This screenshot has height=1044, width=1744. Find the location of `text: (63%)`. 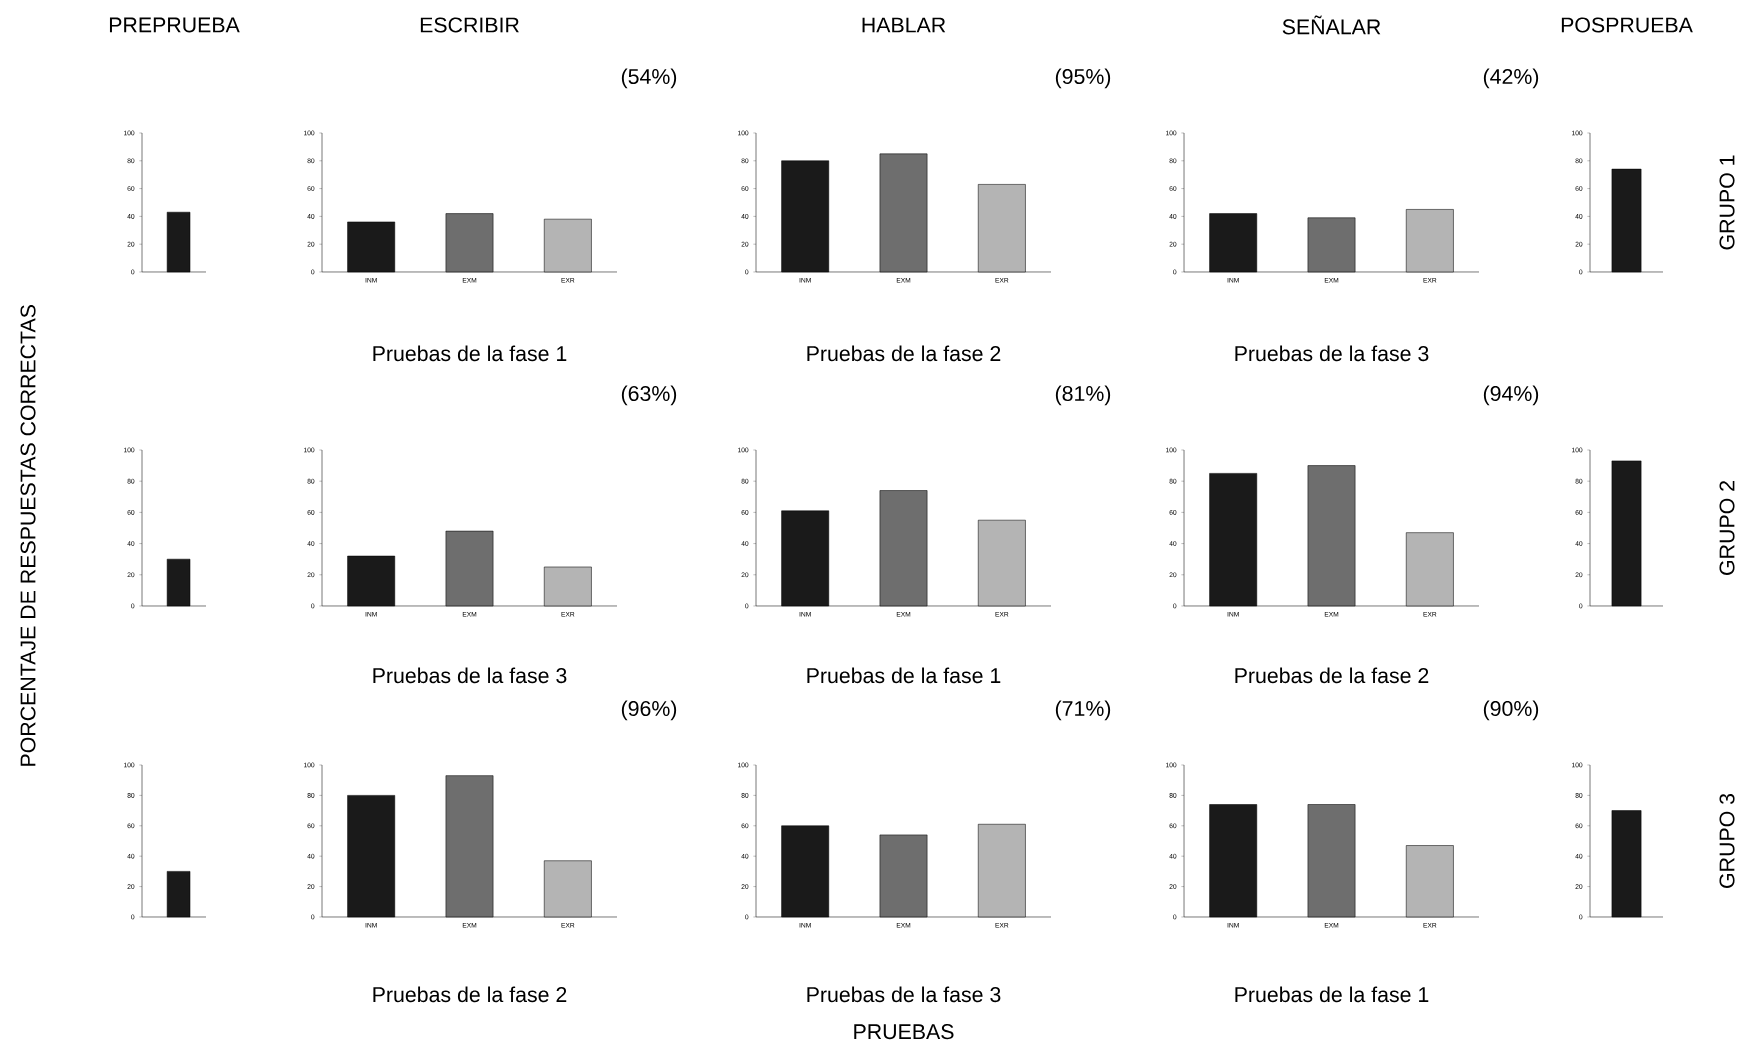

text: (63%) is located at coordinates (649, 395).